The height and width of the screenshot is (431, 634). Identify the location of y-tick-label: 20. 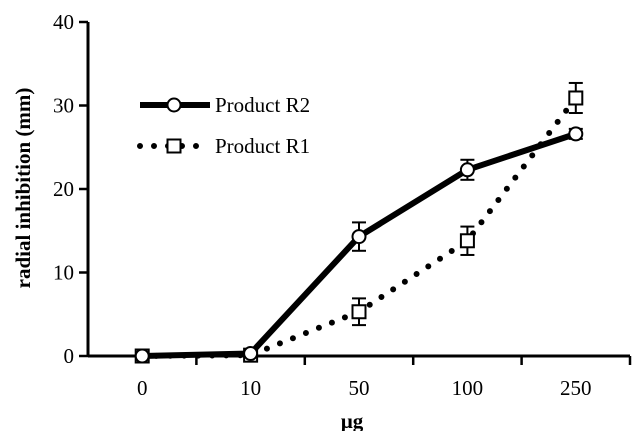
(63, 189).